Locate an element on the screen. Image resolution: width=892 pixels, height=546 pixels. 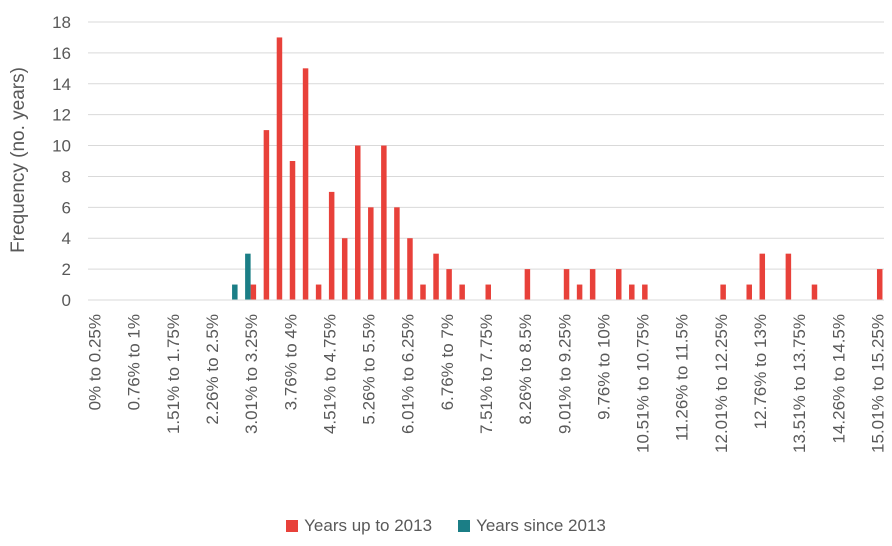
x-tick-label-27: 6.76% to 7% is located at coordinates (447, 362).